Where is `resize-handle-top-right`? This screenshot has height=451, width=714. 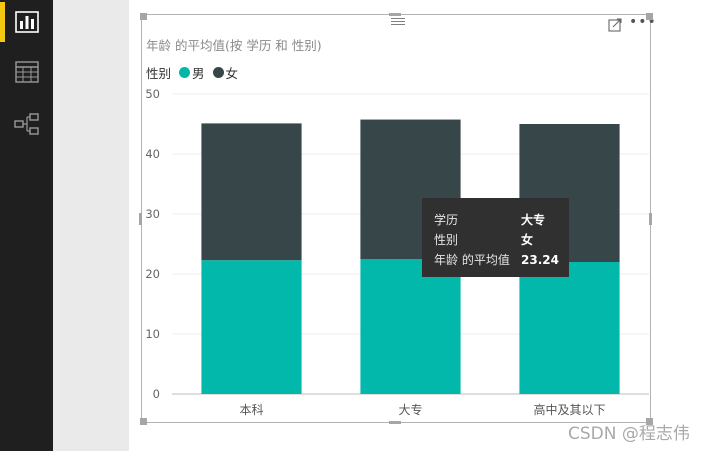 resize-handle-top-right is located at coordinates (649, 16).